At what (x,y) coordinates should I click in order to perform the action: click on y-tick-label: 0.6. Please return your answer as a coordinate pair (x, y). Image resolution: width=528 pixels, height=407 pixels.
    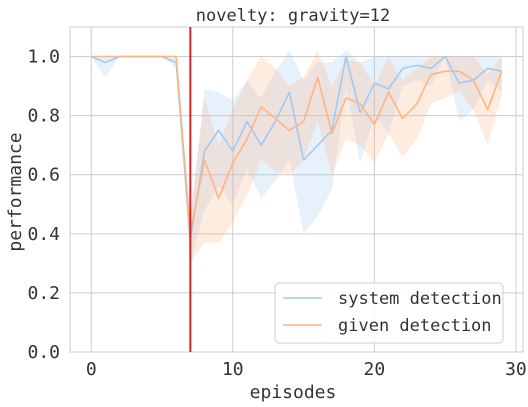
    Looking at the image, I should click on (43, 175).